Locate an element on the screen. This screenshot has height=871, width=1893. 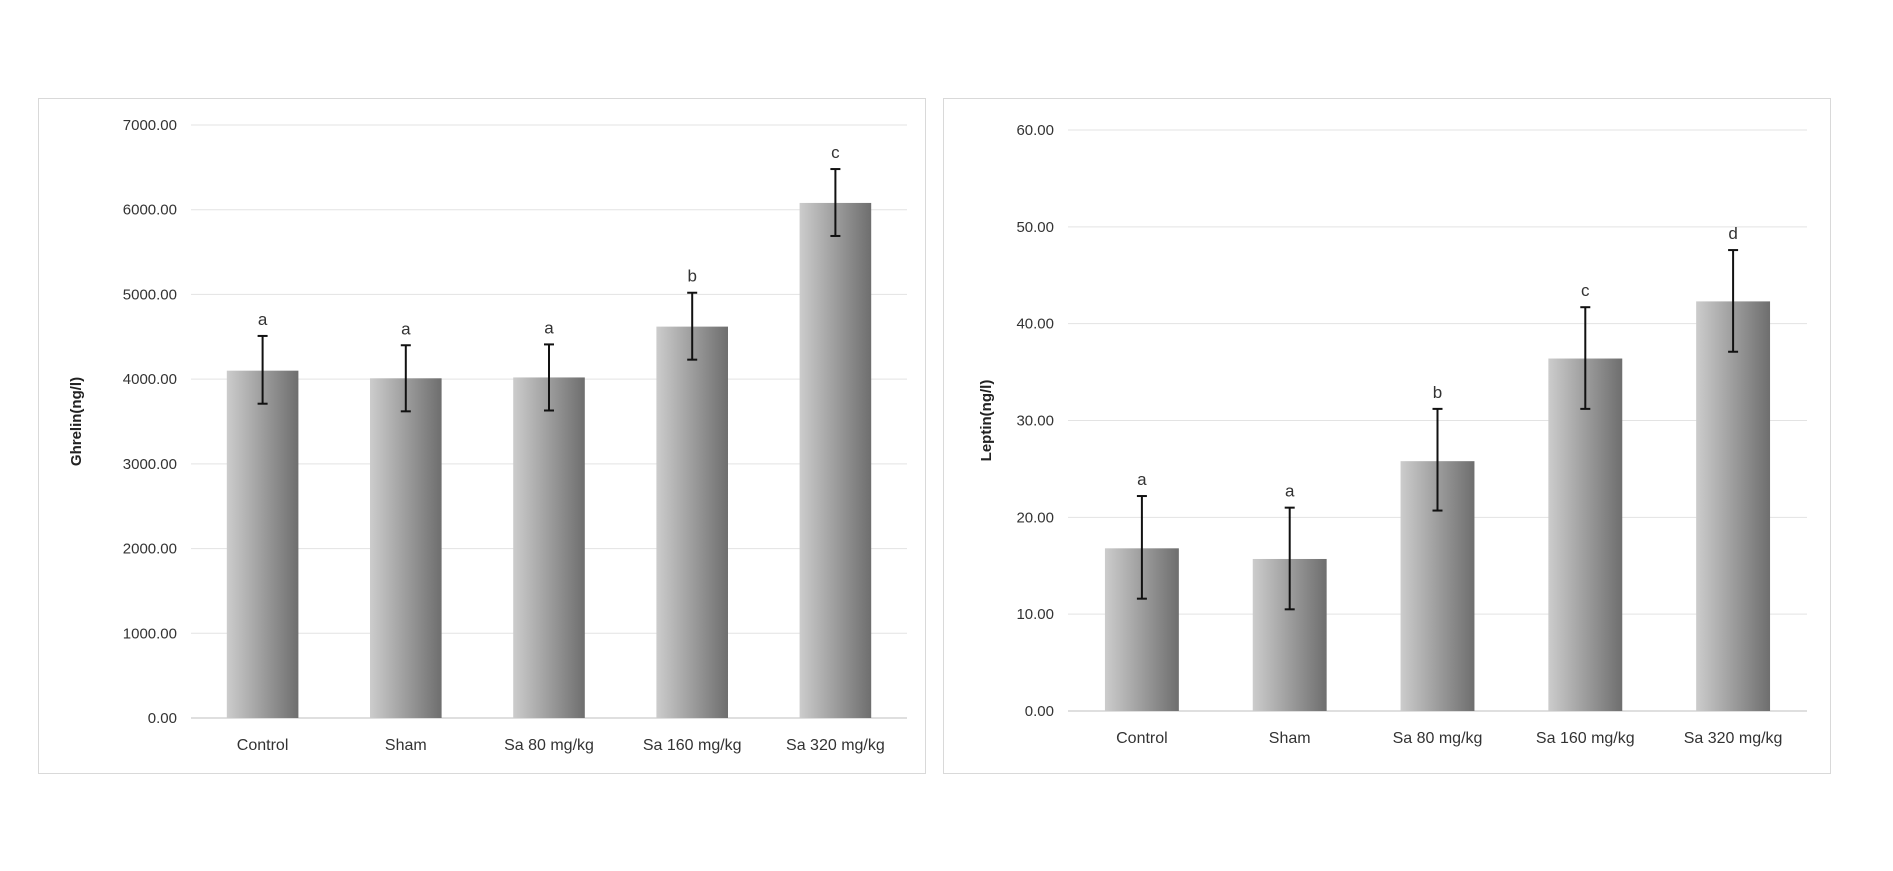
y-tick-label: 3000.00 is located at coordinates (150, 464).